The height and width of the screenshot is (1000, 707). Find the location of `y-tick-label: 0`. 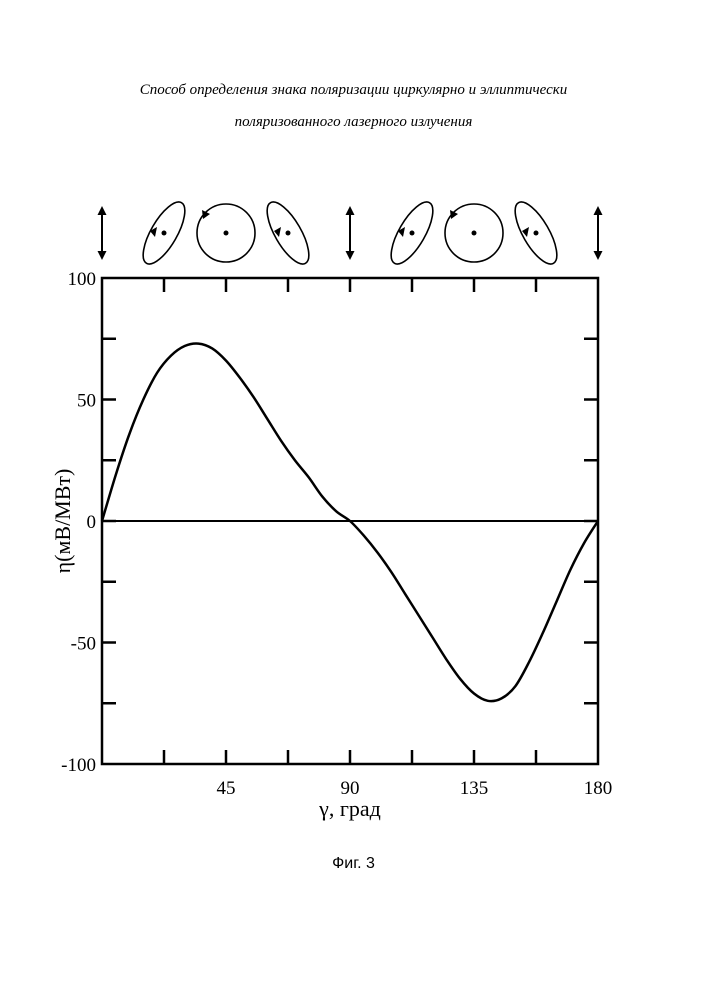

y-tick-label: 0 is located at coordinates (92, 522).